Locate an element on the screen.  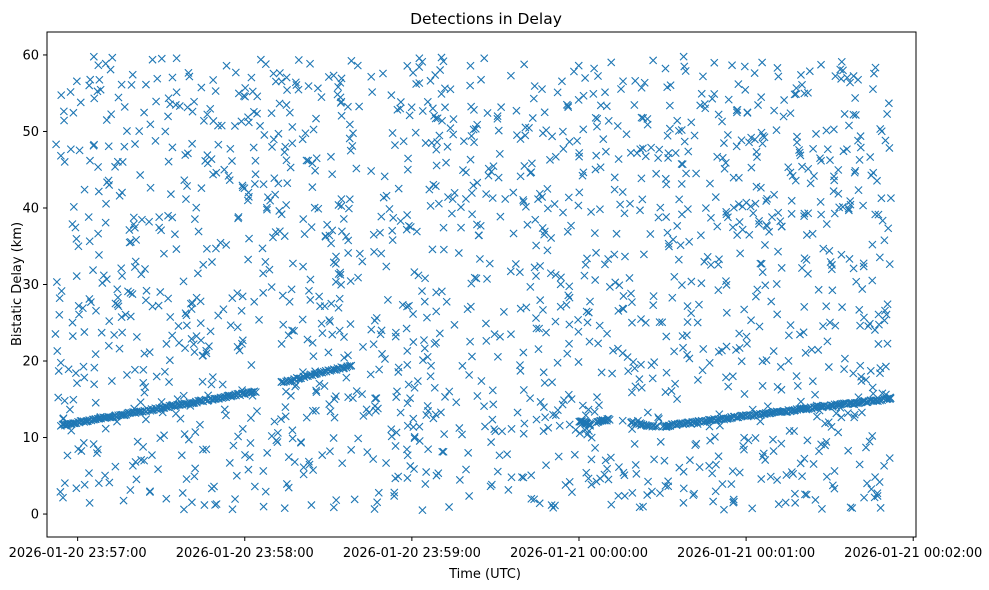
y-tick-label: 60 is located at coordinates (30, 55).